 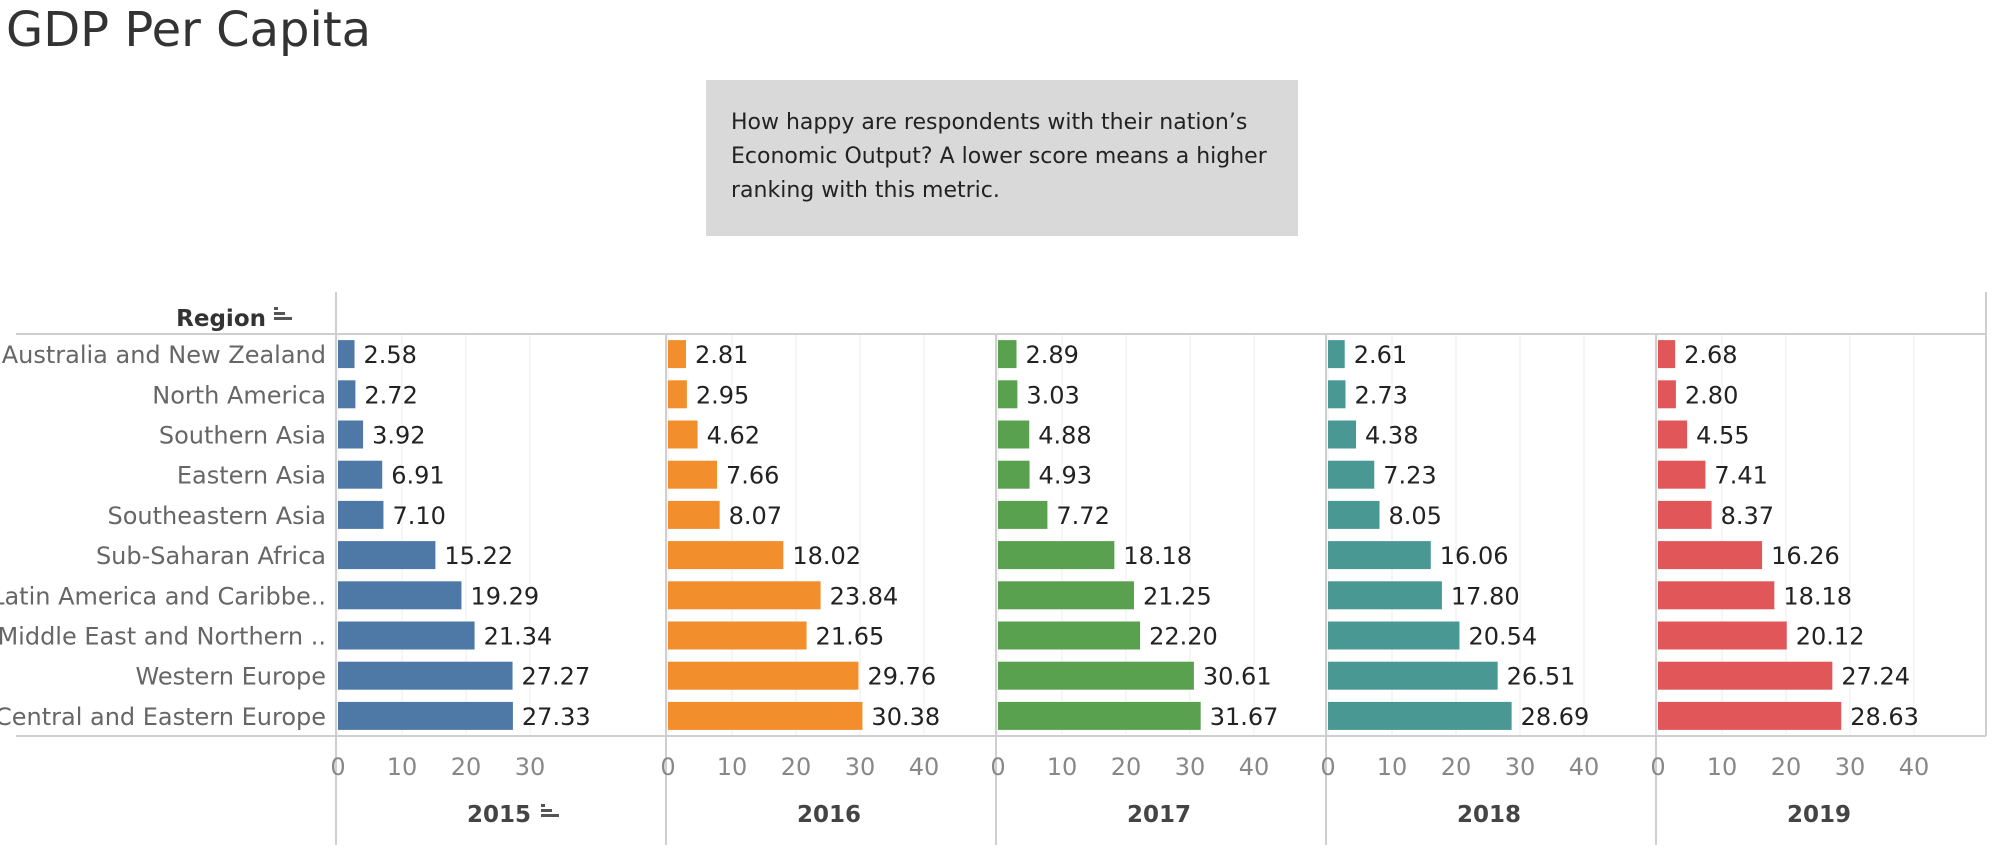 What do you see at coordinates (163, 596) in the screenshot?
I see `category-label-latin-america-and-caribbe: Latin America and Caribbe..` at bounding box center [163, 596].